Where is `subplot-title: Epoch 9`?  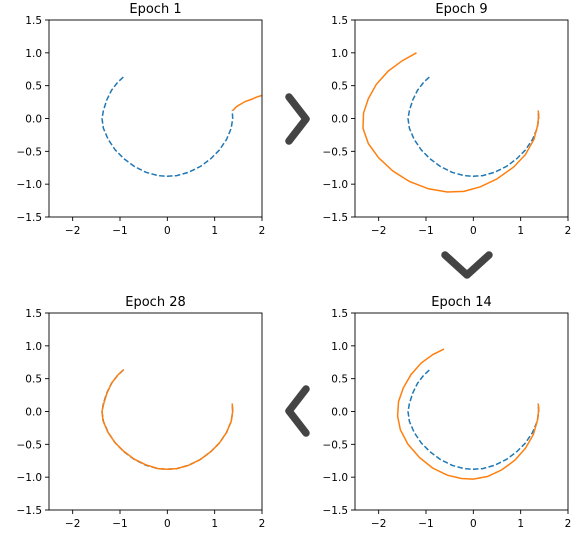 subplot-title: Epoch 9 is located at coordinates (461, 9).